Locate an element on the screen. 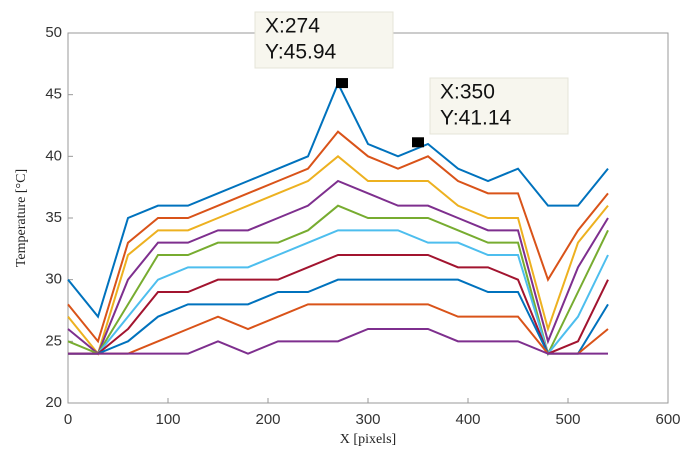 The width and height of the screenshot is (687, 461). x-tick-label: 500 is located at coordinates (567, 419).